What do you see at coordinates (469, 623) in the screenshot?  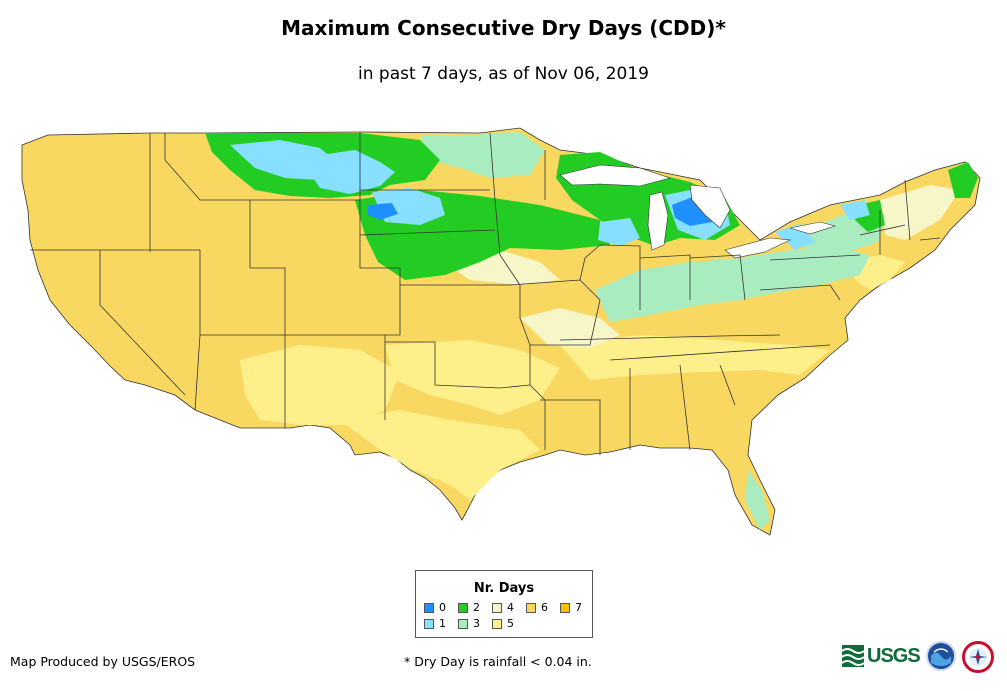 I see `legend-item-3: 3` at bounding box center [469, 623].